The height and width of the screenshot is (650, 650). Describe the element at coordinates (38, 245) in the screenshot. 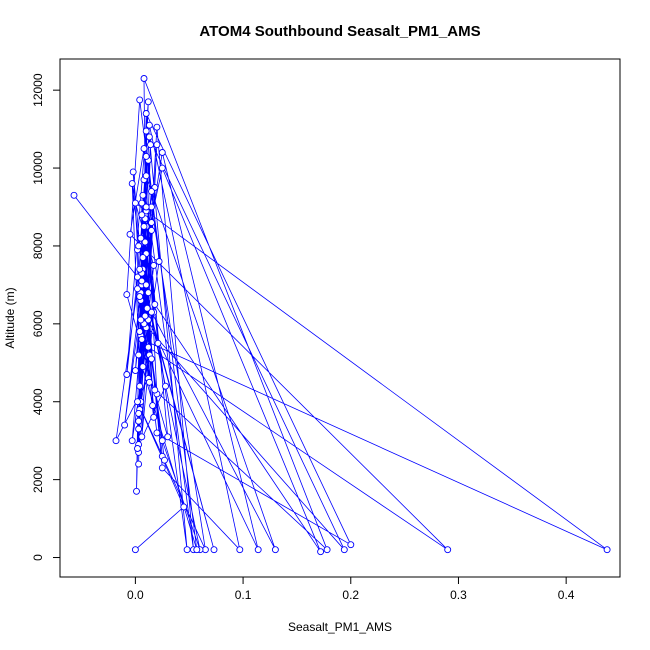

I see `y-tick-label: 8000` at that location.